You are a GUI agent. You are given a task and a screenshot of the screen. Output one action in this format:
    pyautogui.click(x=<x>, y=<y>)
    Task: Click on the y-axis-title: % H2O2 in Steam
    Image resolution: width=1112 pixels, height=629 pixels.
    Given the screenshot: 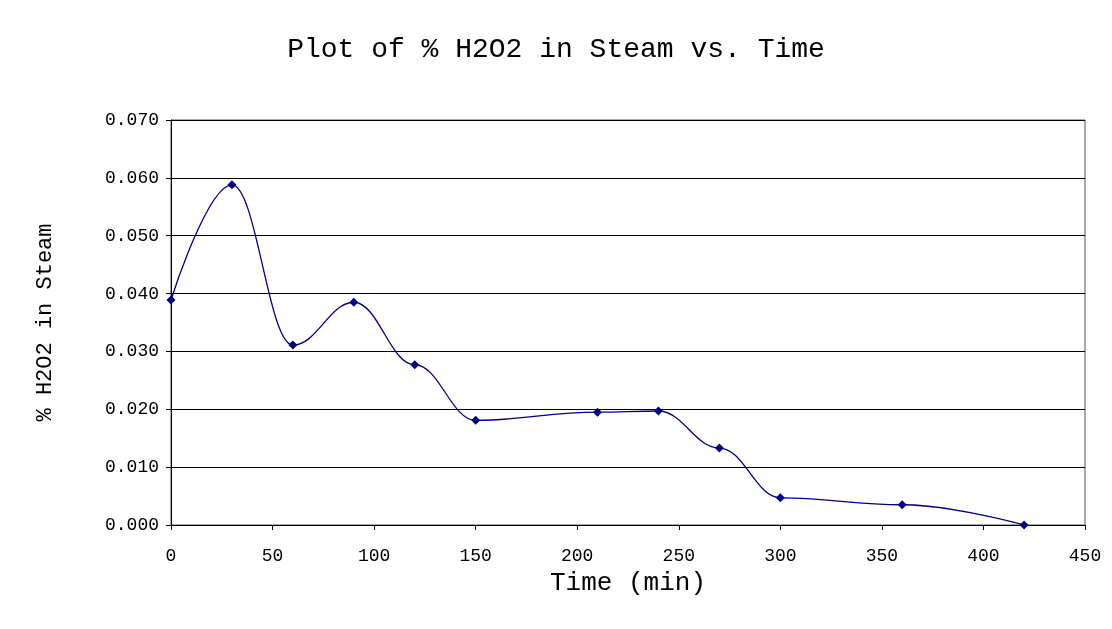 What is the action you would take?
    pyautogui.click(x=45, y=322)
    